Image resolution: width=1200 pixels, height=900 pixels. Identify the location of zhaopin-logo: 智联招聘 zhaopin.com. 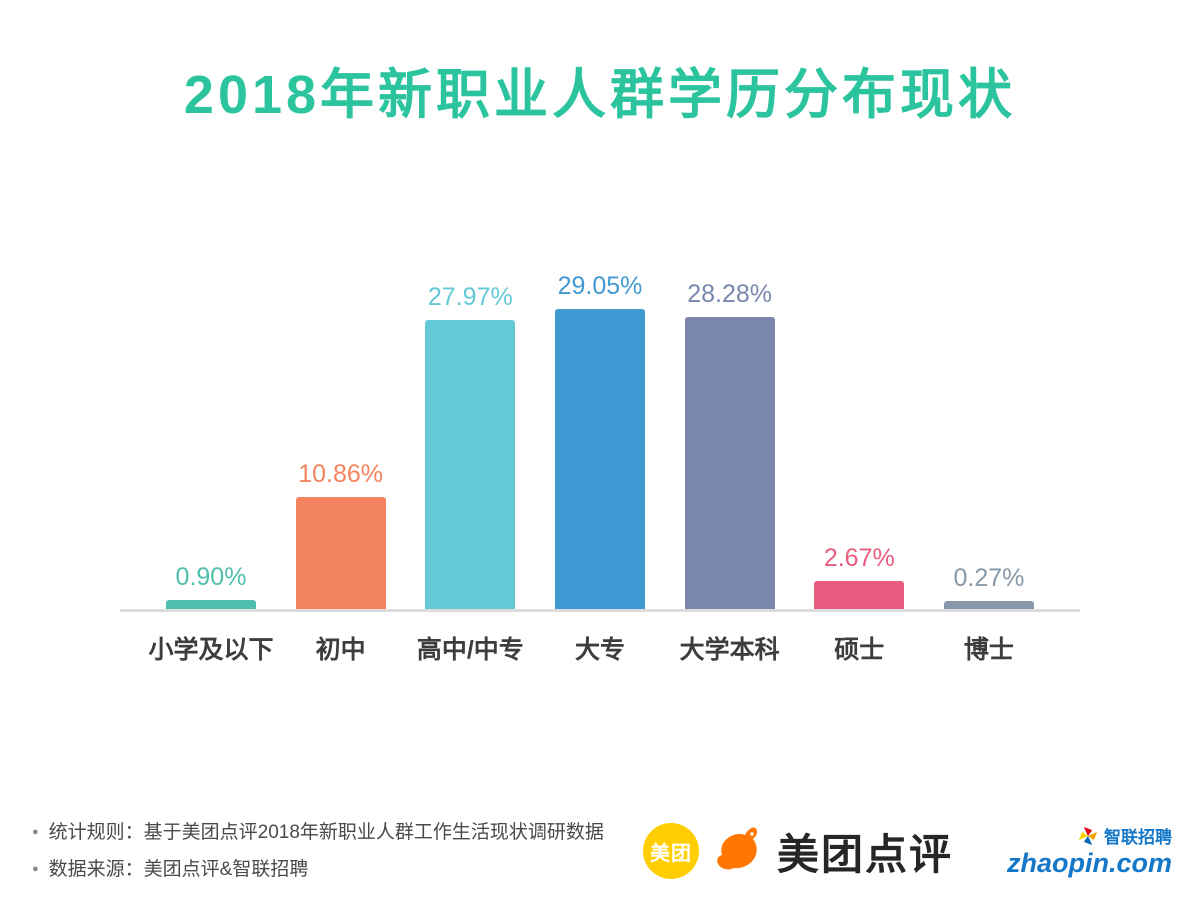
(1089, 851).